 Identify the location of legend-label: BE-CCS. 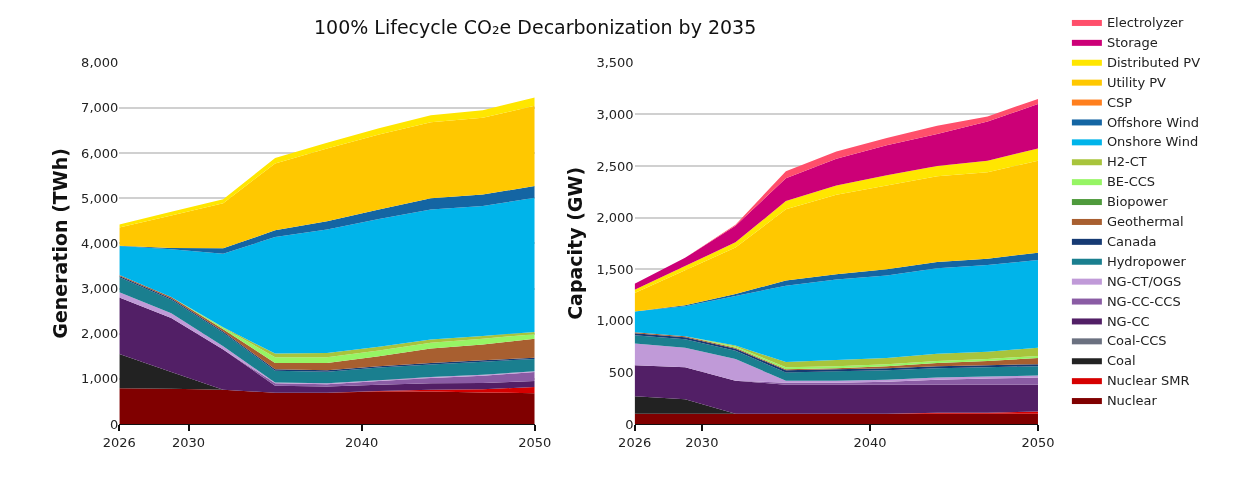
(1131, 182).